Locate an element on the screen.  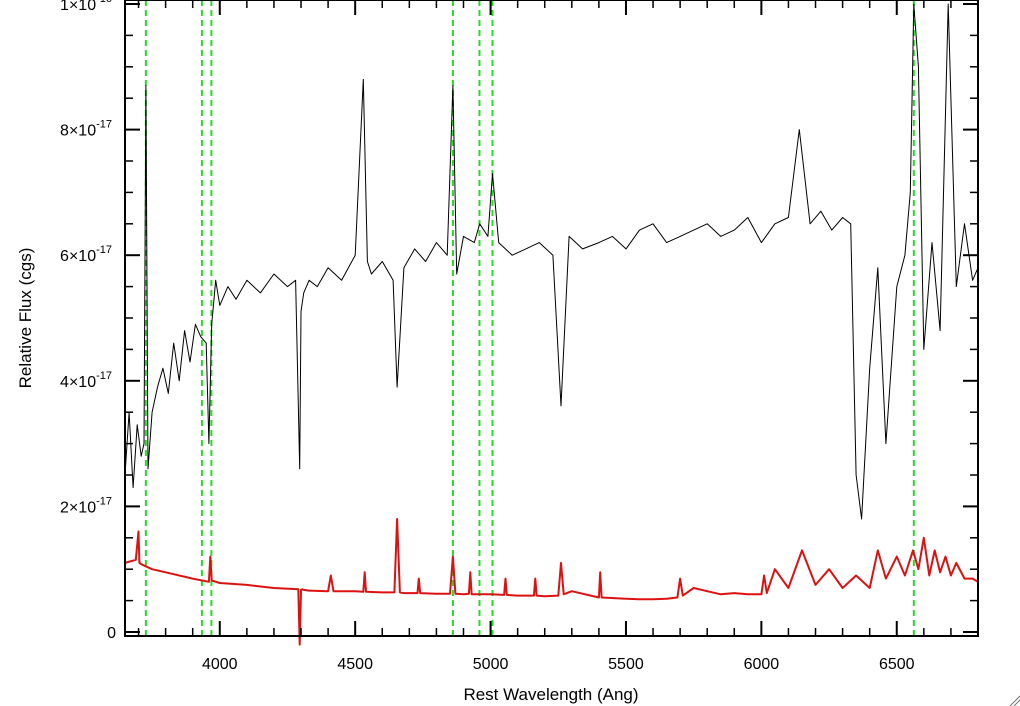
y-tick-label: 1×10-16 is located at coordinates (86, 7).